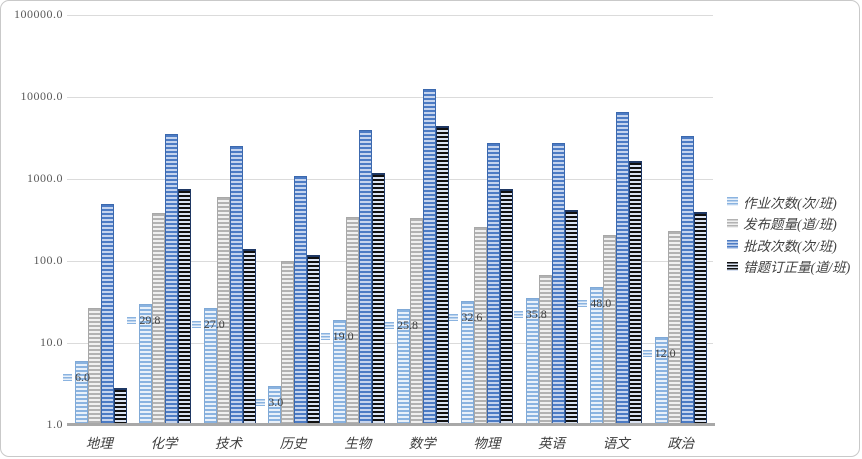  Describe the element at coordinates (487, 443) in the screenshot. I see `x-axis-category-label: 物理` at that location.